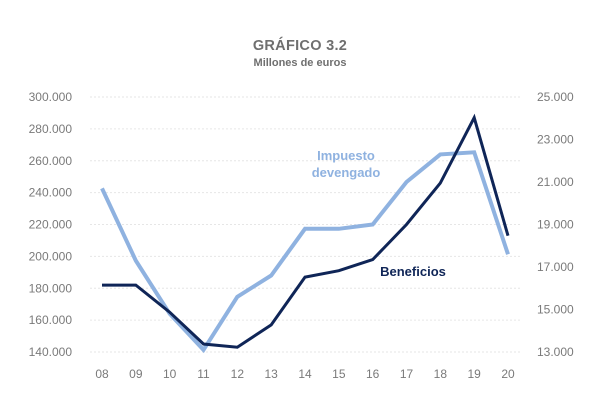  Describe the element at coordinates (555, 140) in the screenshot. I see `y-right-tick-label: 23.000` at that location.